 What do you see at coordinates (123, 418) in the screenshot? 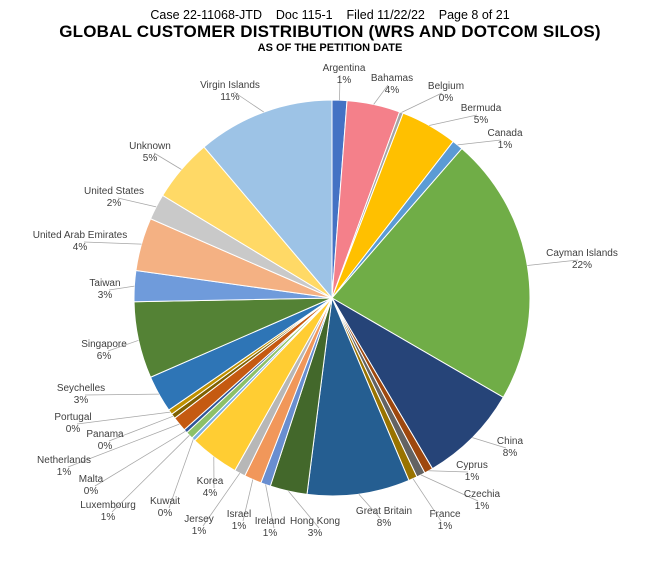
I see `leader-portugal` at bounding box center [123, 418].